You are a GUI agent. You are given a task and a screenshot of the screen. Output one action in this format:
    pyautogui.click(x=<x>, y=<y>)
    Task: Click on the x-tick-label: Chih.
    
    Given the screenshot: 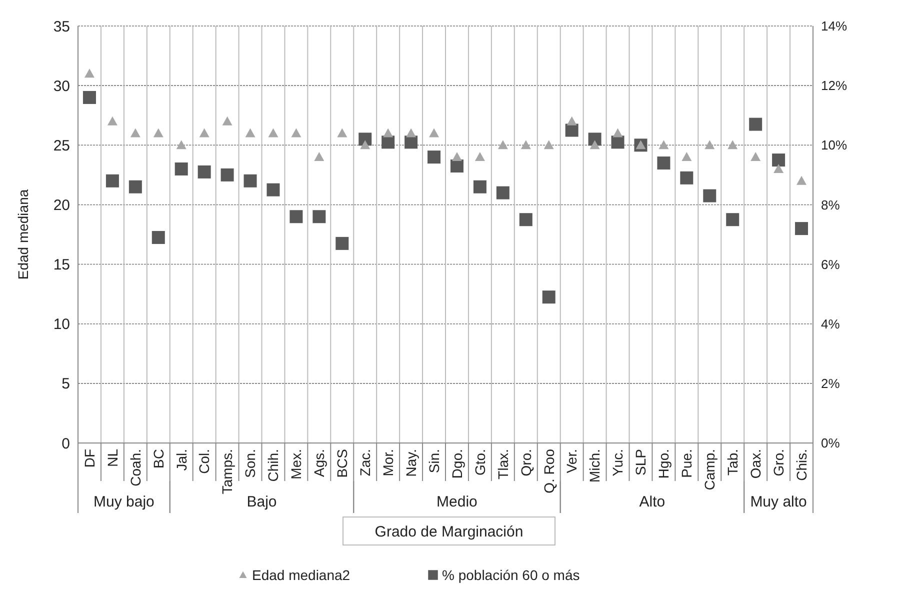 What is the action you would take?
    pyautogui.click(x=273, y=465)
    